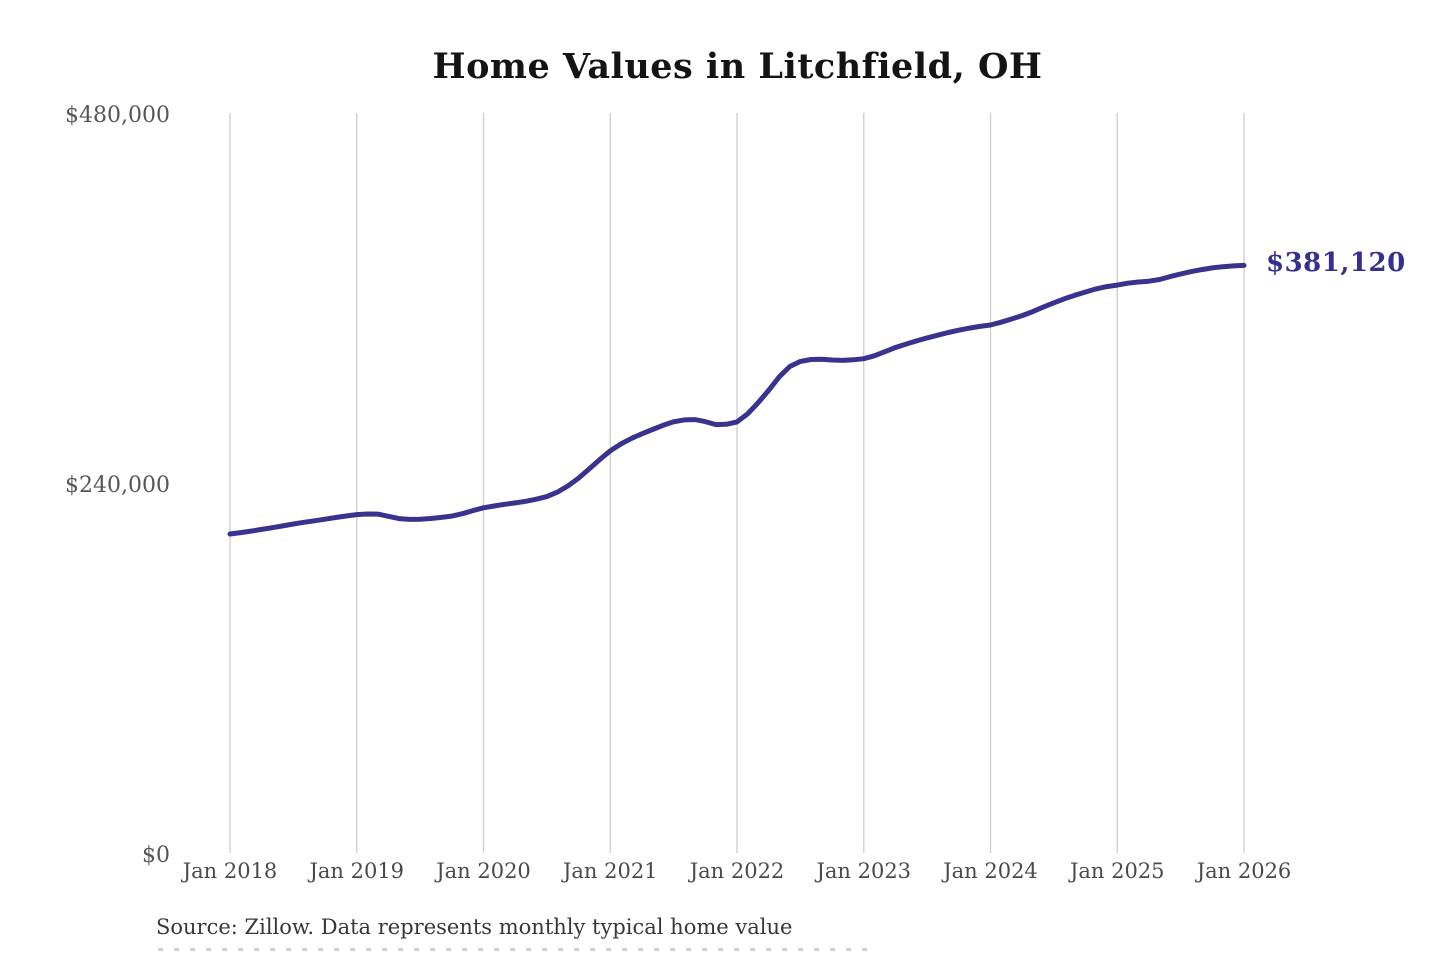 The width and height of the screenshot is (1440, 960). I want to click on chart-title: Home Values in Litchfield, OH, so click(737, 66).